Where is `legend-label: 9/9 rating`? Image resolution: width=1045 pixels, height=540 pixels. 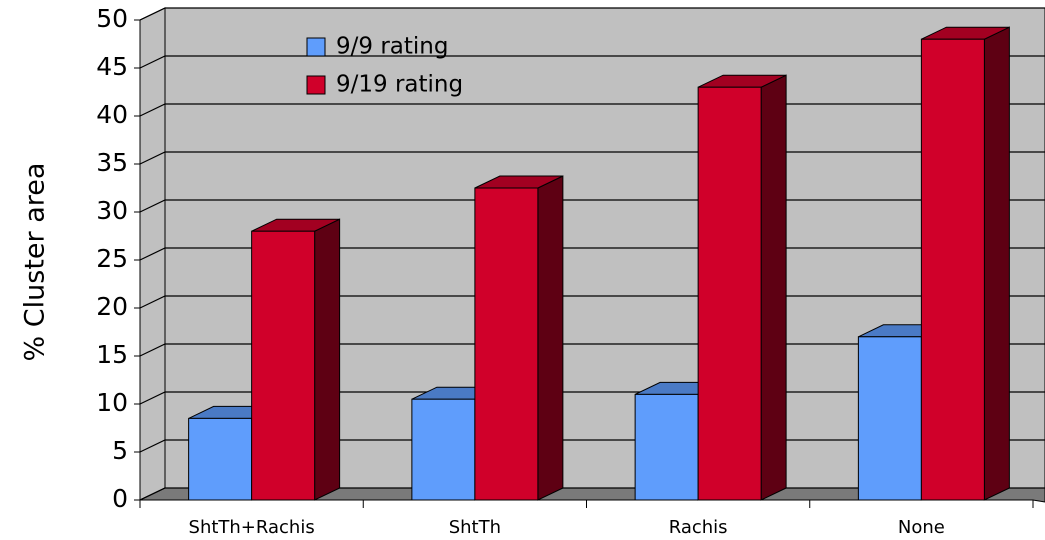 legend-label: 9/9 rating is located at coordinates (392, 47).